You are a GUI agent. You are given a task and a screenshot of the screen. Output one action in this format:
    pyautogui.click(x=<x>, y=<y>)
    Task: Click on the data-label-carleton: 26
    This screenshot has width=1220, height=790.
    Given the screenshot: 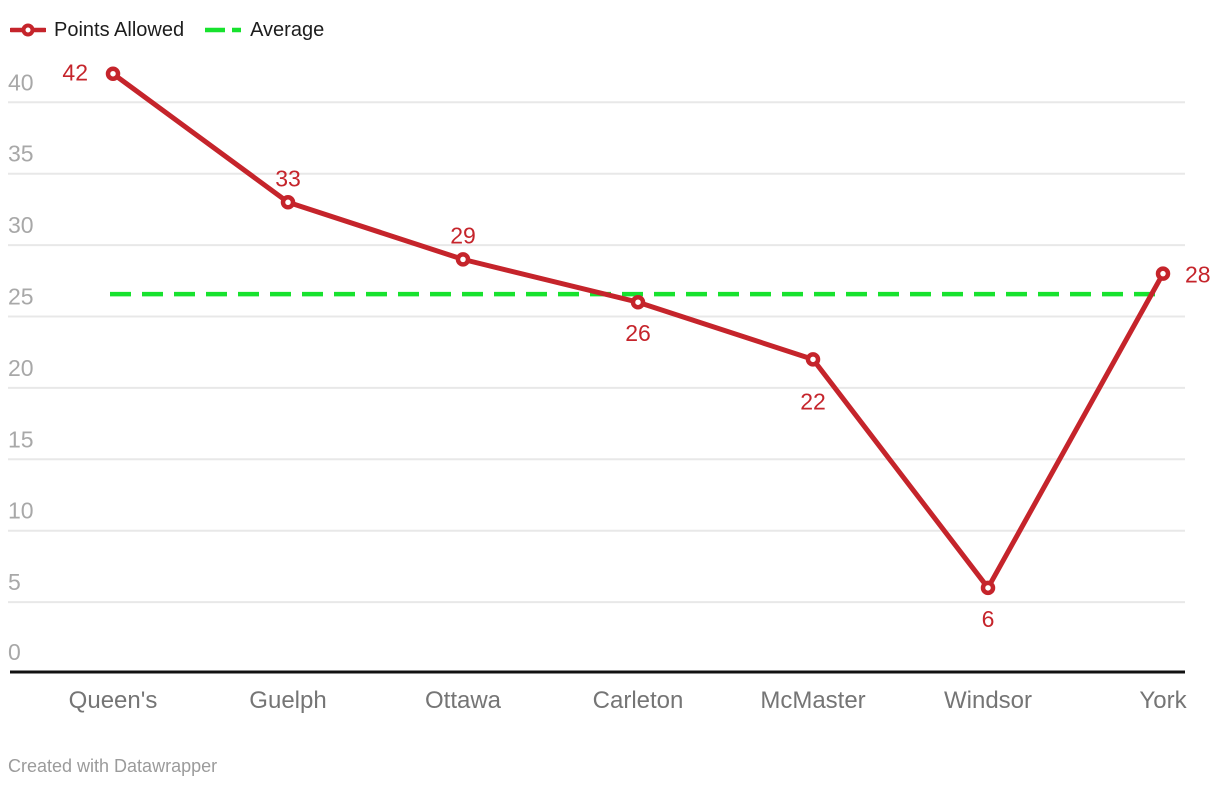 What is the action you would take?
    pyautogui.click(x=638, y=333)
    